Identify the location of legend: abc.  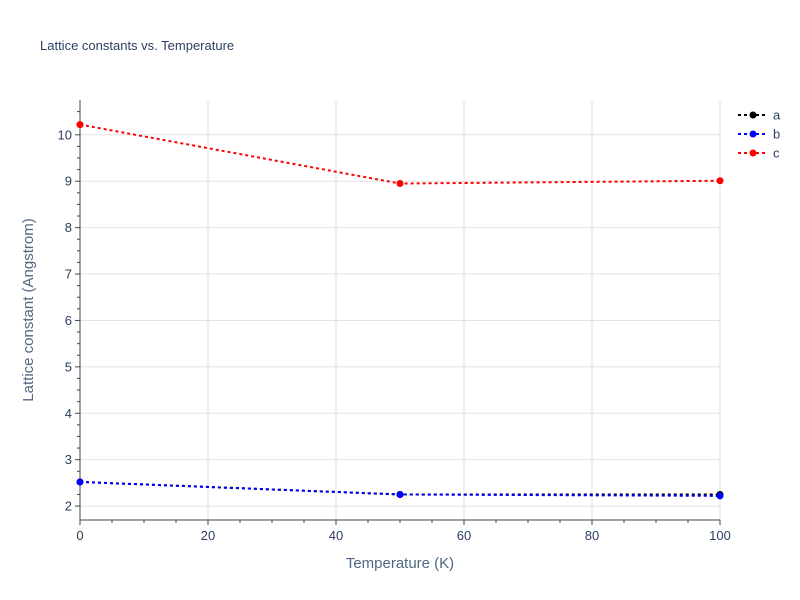
(759, 134).